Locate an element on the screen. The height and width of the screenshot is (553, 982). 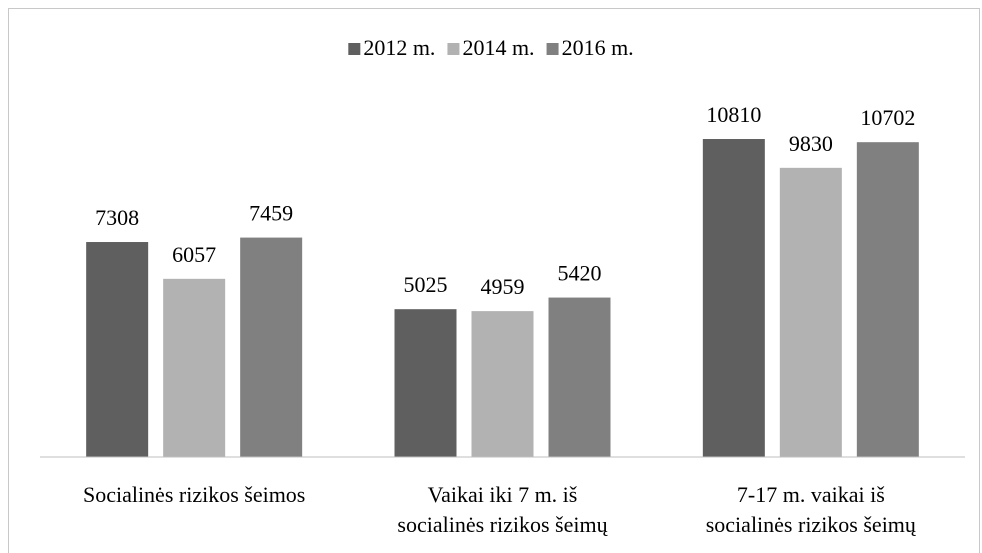
x-tick-label: Socialinės rizikos šeimos is located at coordinates (194, 494).